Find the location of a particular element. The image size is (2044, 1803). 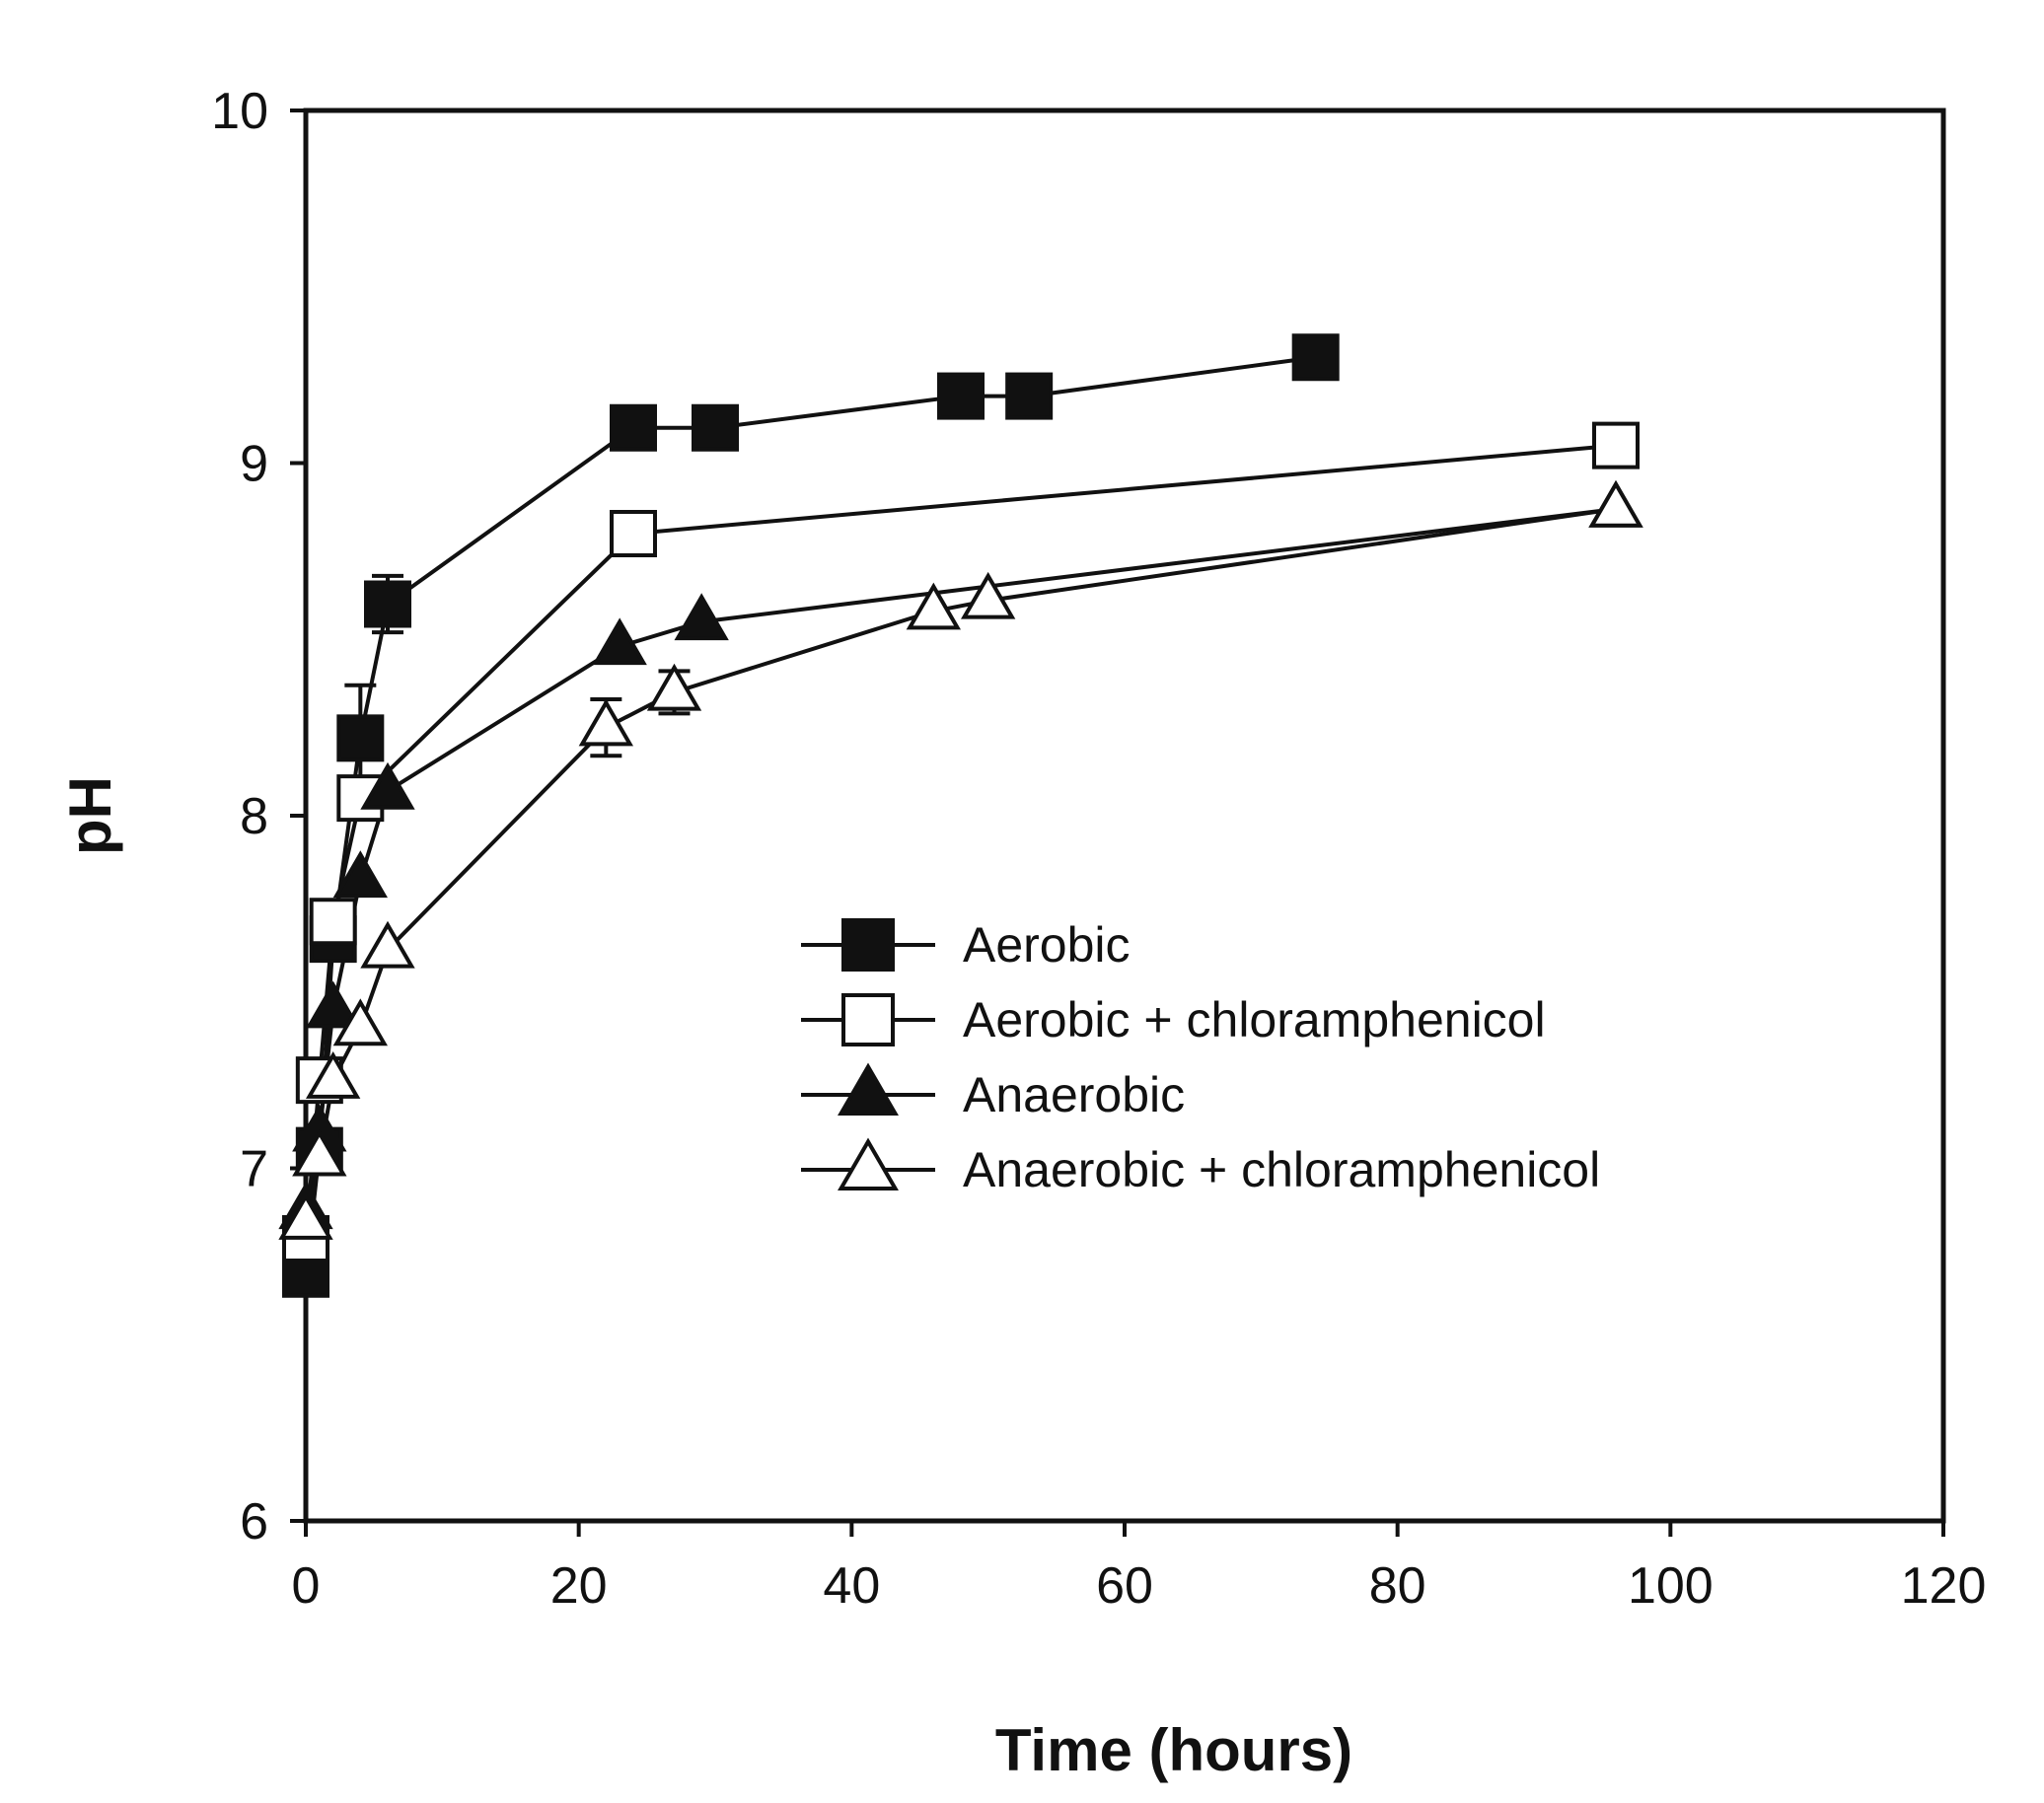

x-tick-label: 80 is located at coordinates (1398, 1586).